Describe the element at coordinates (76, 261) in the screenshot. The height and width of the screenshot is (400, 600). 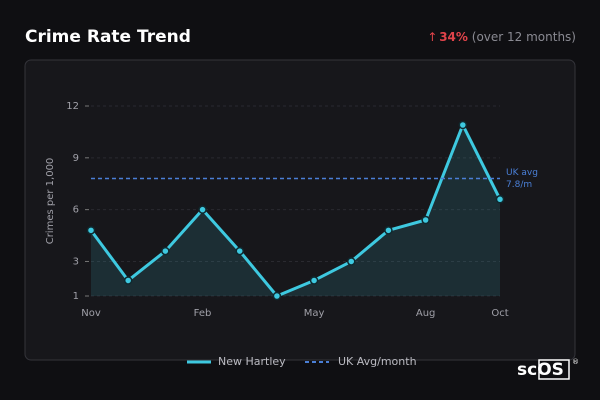
I see `y-tick-label: 3` at that location.